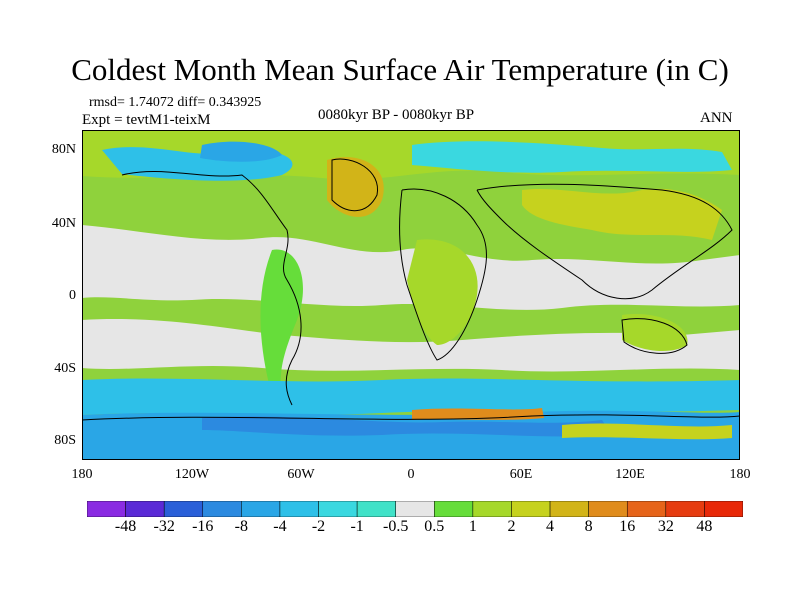  I want to click on period-label: 0080kyr BP - 0080kyr BP, so click(396, 115).